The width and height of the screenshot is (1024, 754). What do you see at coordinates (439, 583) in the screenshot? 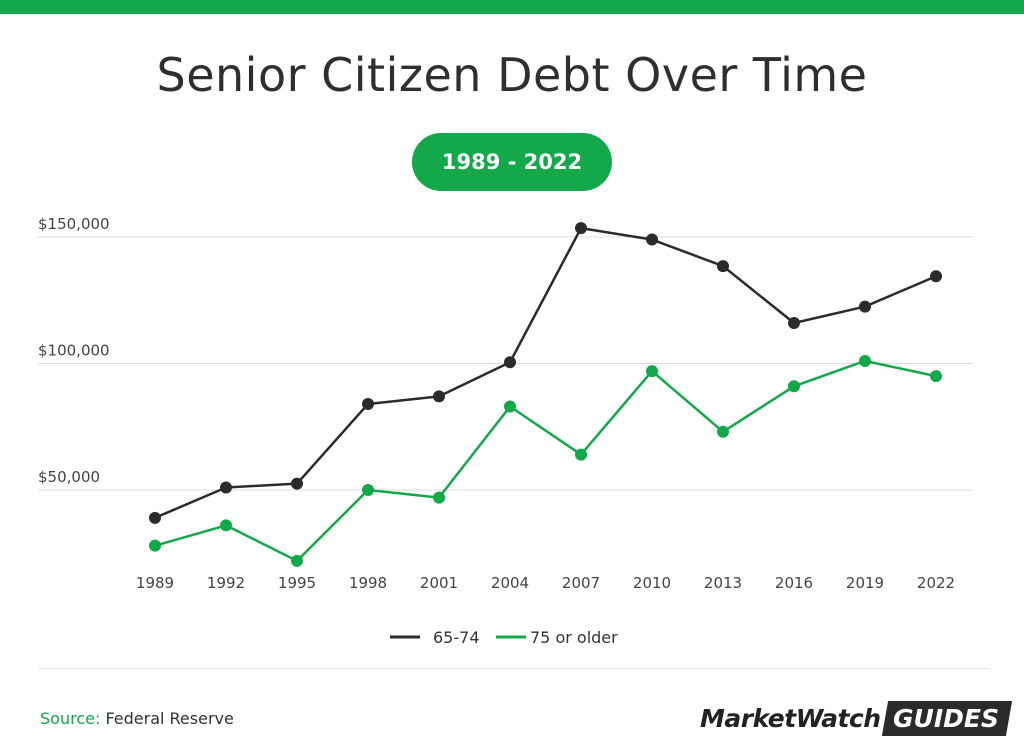
I see `x-tick-label: 2001` at bounding box center [439, 583].